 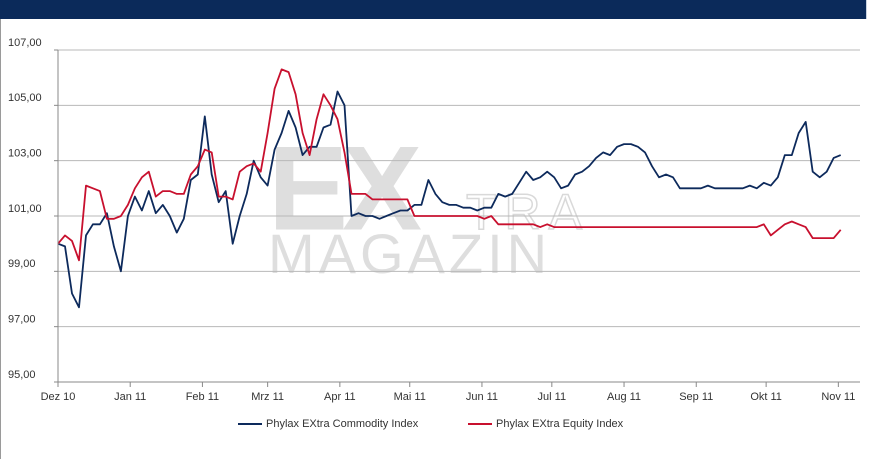 What do you see at coordinates (340, 397) in the screenshot?
I see `x-tick-label: Apr 11` at bounding box center [340, 397].